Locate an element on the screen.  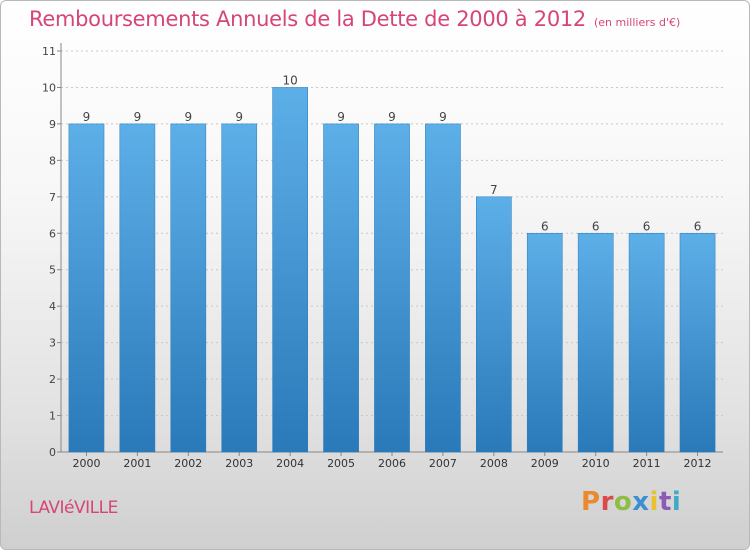
bar-2010 is located at coordinates (595, 343).